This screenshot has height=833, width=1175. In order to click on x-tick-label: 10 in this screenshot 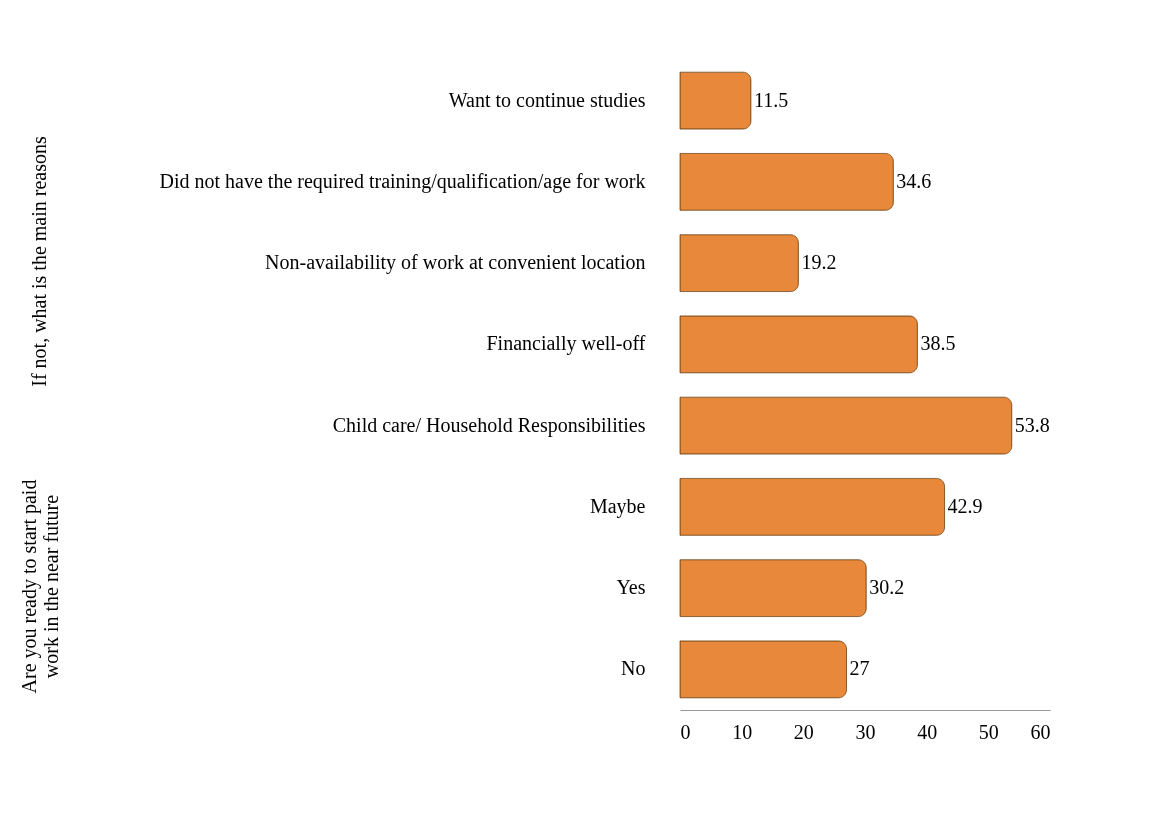, I will do `click(742, 731)`.